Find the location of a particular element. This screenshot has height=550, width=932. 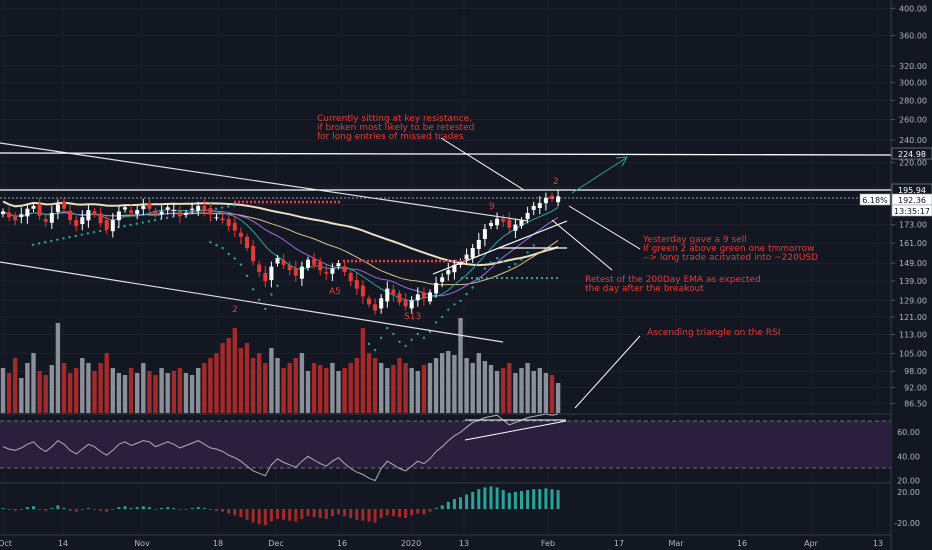

time-tick-label: Feb is located at coordinates (548, 543).